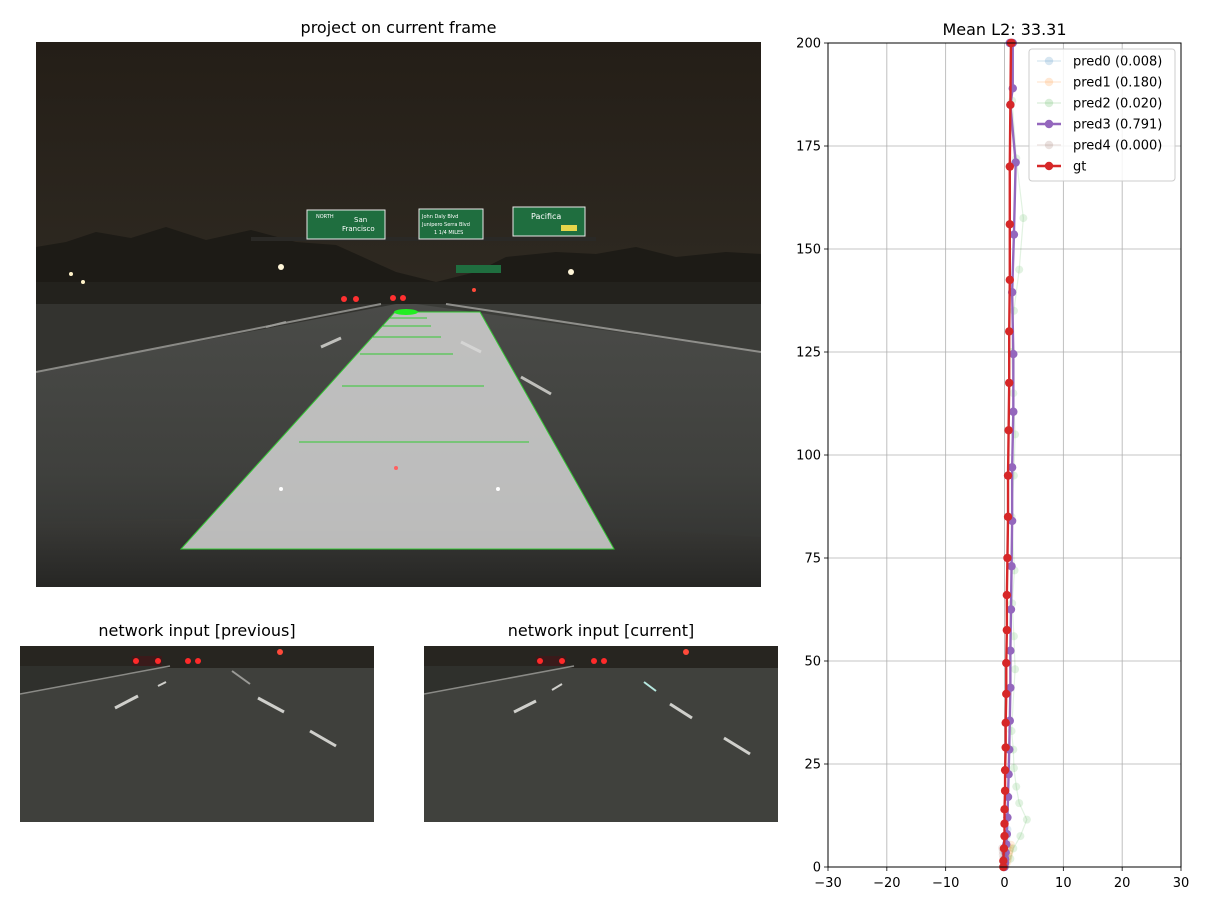 This screenshot has width=1209, height=910. I want to click on network-input-previous, so click(197, 734).